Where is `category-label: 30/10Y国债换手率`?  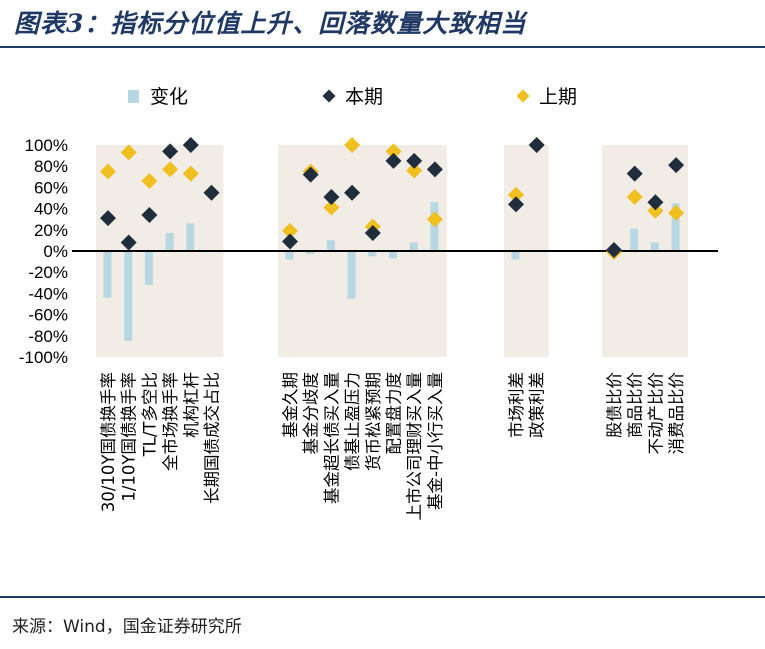 category-label: 30/10Y国债换手率 is located at coordinates (108, 442).